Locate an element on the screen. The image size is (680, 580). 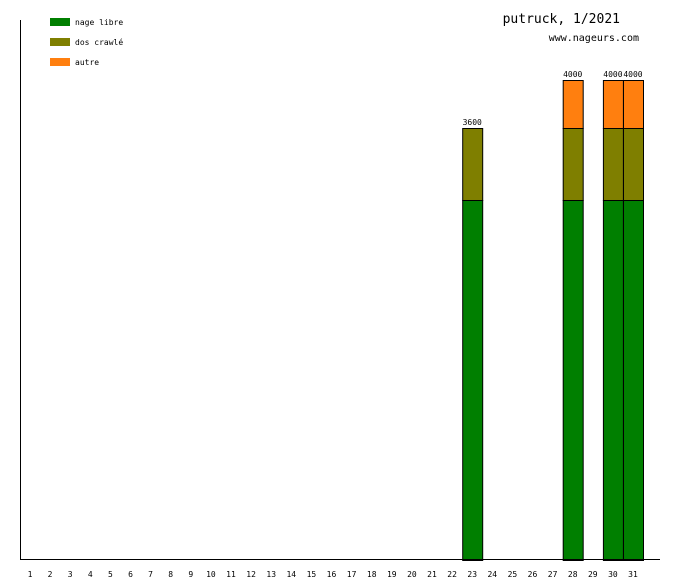
x-tick-label: 4 is located at coordinates (90, 574).